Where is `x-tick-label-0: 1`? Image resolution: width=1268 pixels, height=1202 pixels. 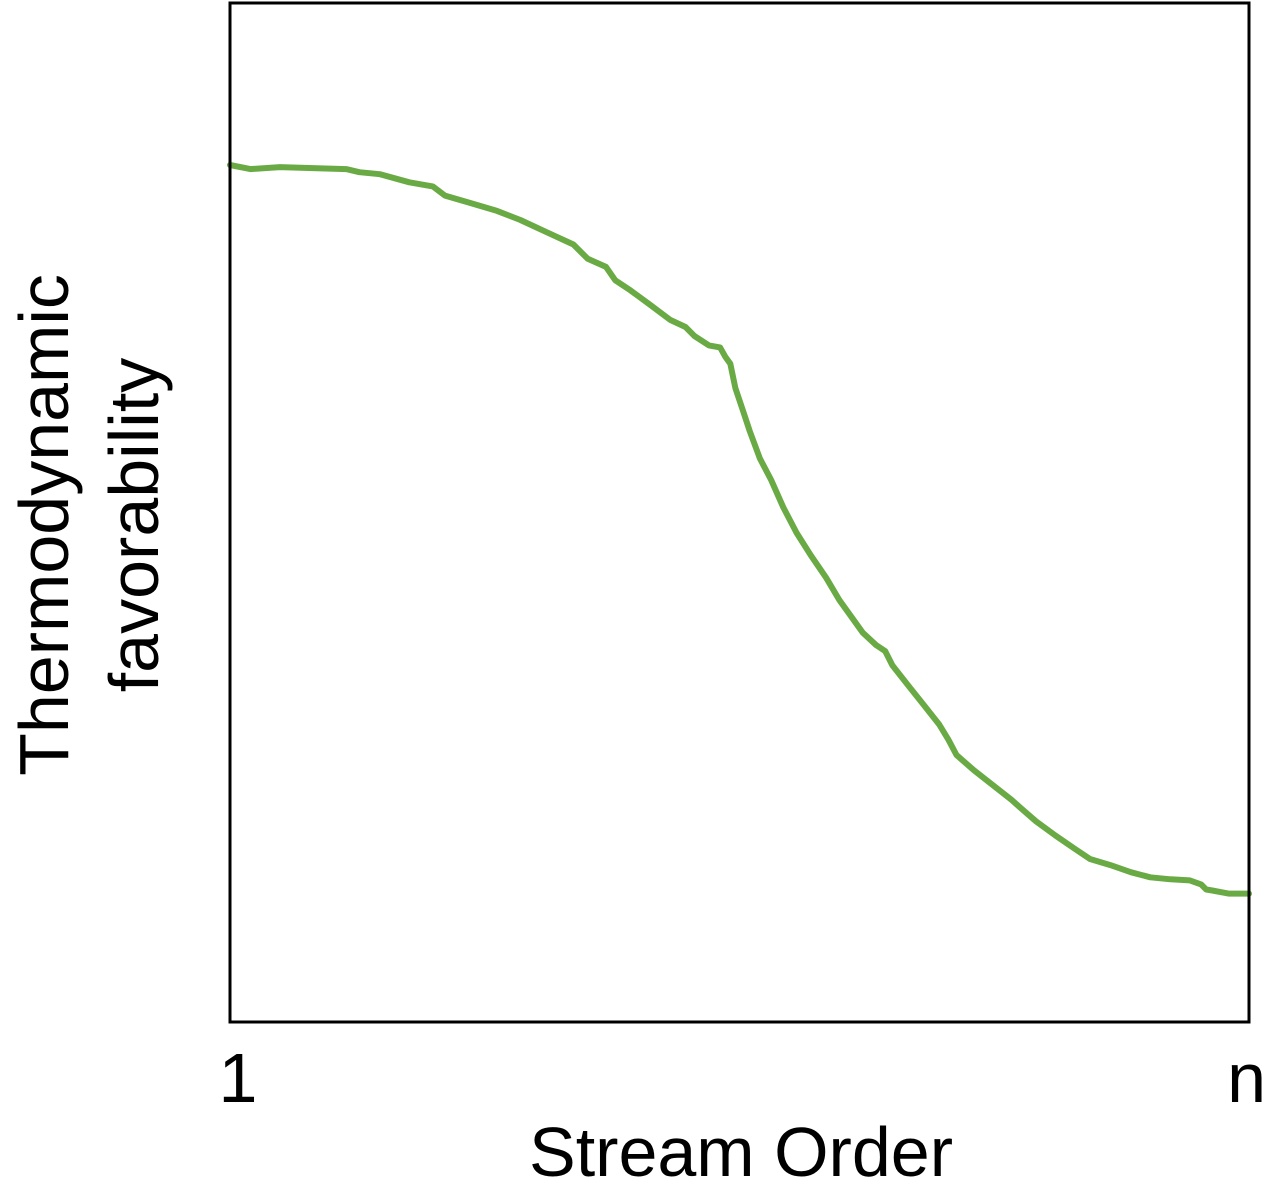 x-tick-label-0: 1 is located at coordinates (238, 1078).